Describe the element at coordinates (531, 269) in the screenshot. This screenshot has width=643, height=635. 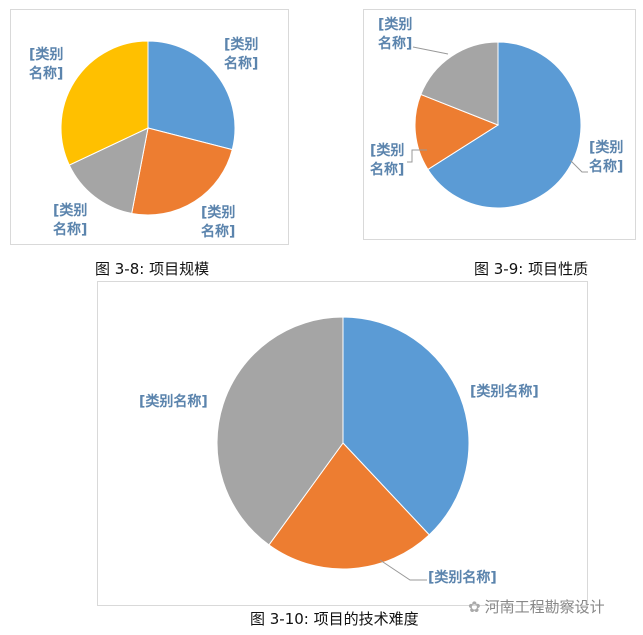
I see `caption-figure-3-9: 图 3-9: 项目性质` at that location.